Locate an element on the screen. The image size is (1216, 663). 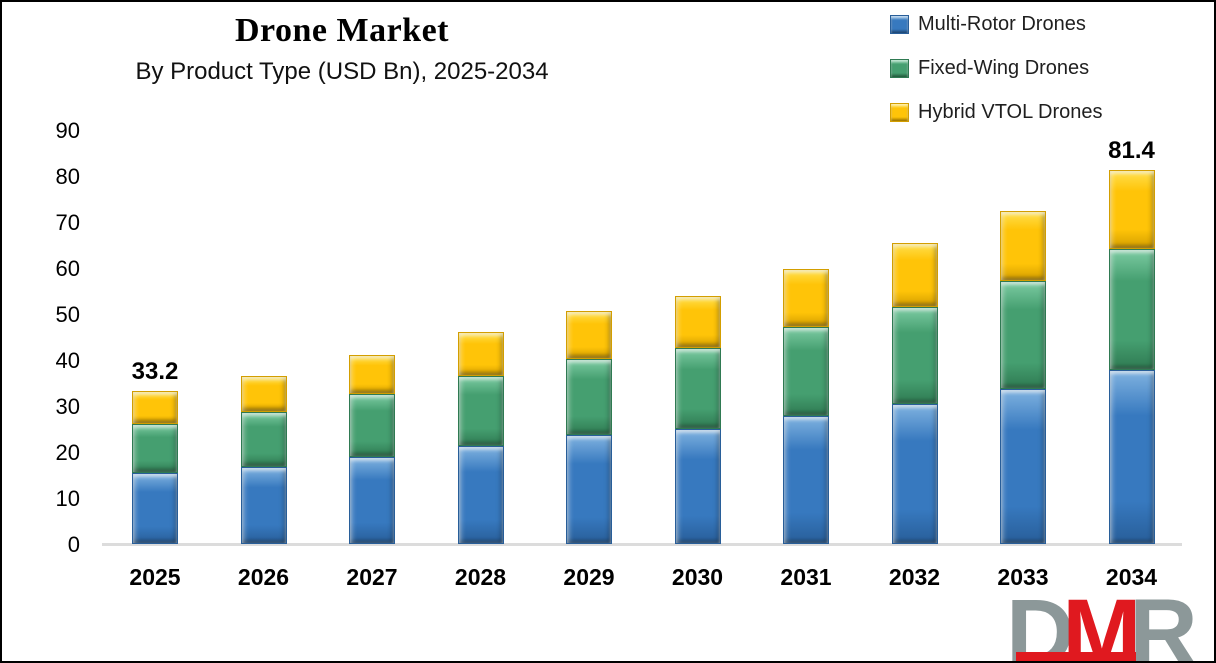
legend-label: Hybrid VTOL Drones is located at coordinates (1010, 112).